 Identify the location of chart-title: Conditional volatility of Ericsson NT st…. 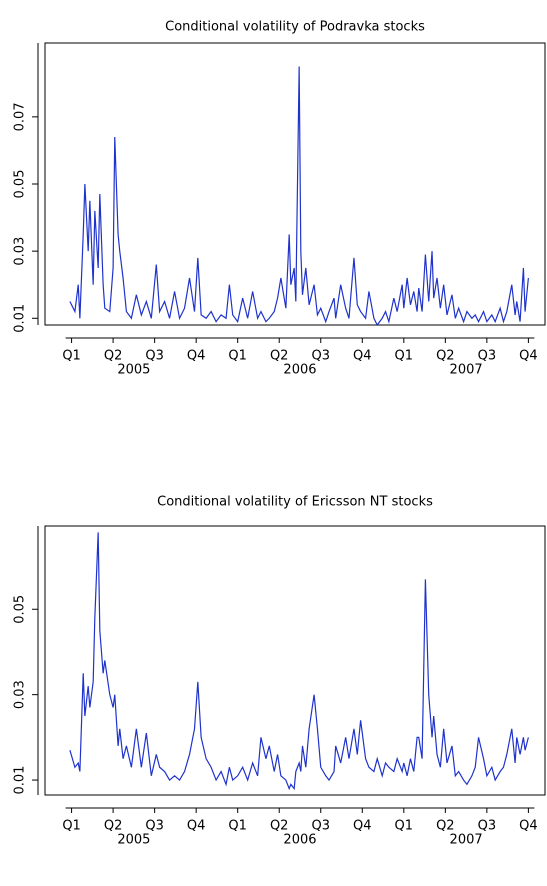
(295, 502).